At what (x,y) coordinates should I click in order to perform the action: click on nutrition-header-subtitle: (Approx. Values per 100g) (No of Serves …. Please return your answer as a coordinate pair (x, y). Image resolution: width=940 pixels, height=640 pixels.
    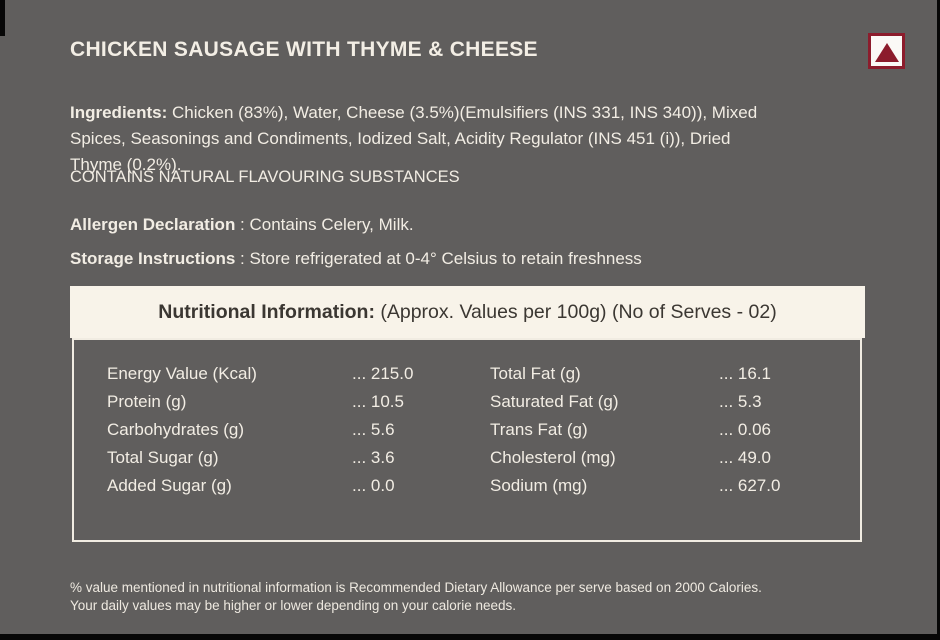
    Looking at the image, I should click on (575, 312).